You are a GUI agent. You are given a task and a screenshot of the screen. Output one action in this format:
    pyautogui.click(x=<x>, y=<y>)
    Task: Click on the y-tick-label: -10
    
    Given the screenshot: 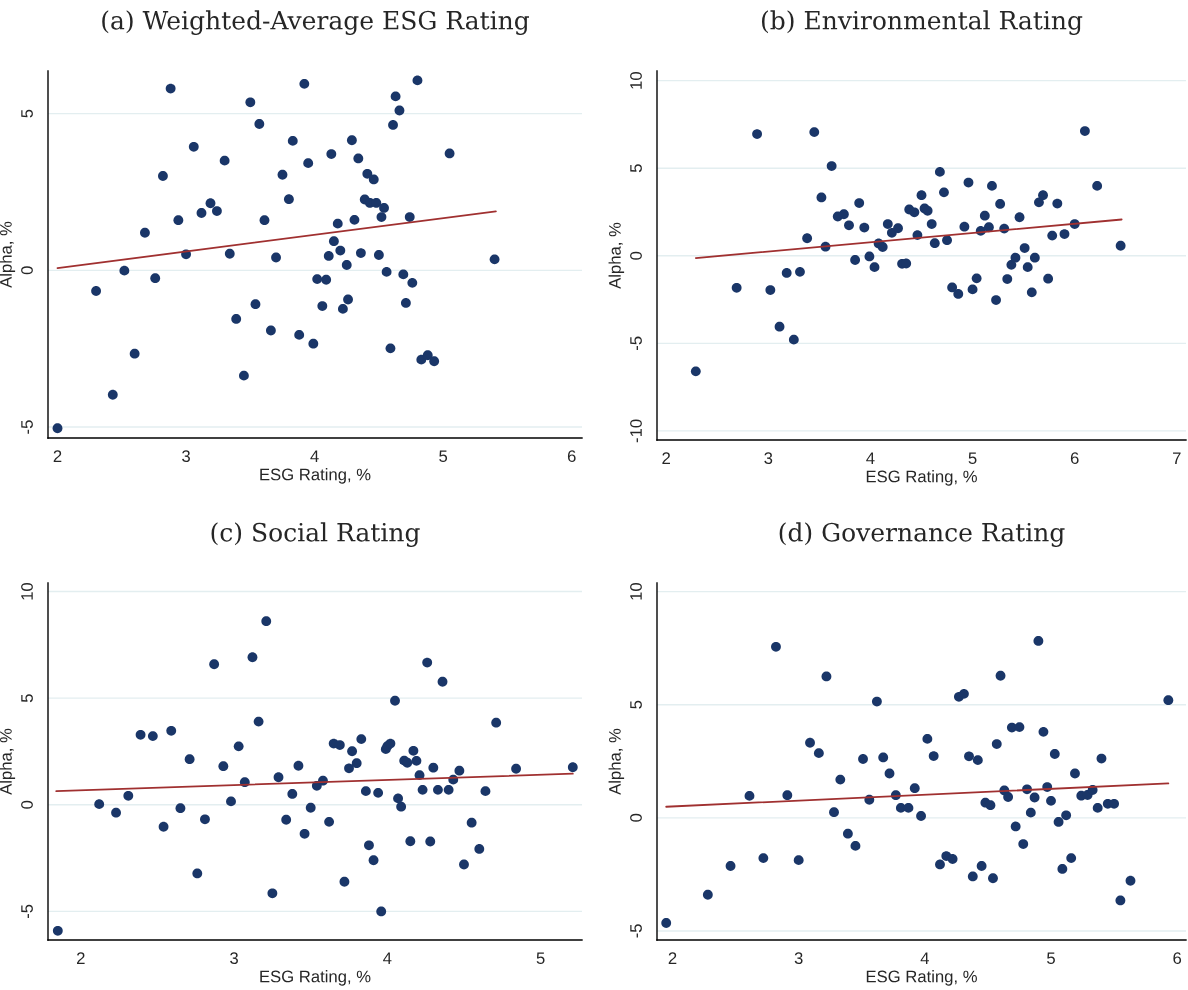 What is the action you would take?
    pyautogui.click(x=636, y=431)
    